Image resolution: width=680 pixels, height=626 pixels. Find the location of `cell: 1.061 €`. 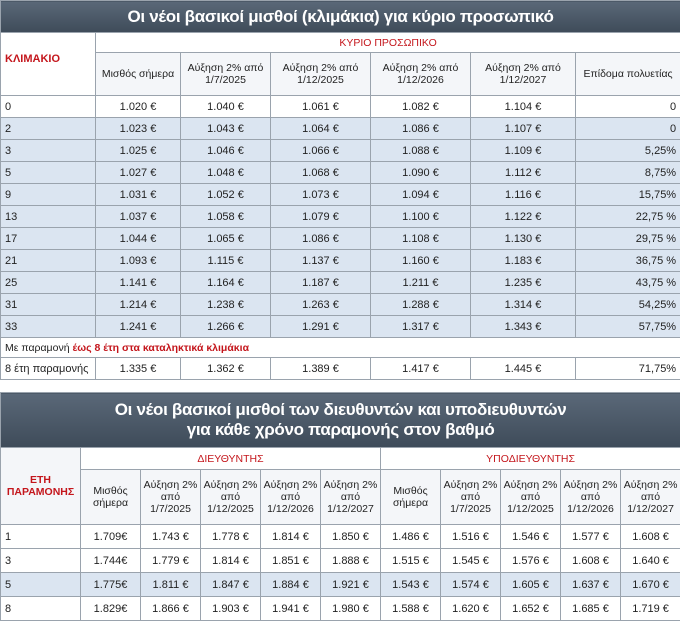

cell: 1.061 € is located at coordinates (320, 106).